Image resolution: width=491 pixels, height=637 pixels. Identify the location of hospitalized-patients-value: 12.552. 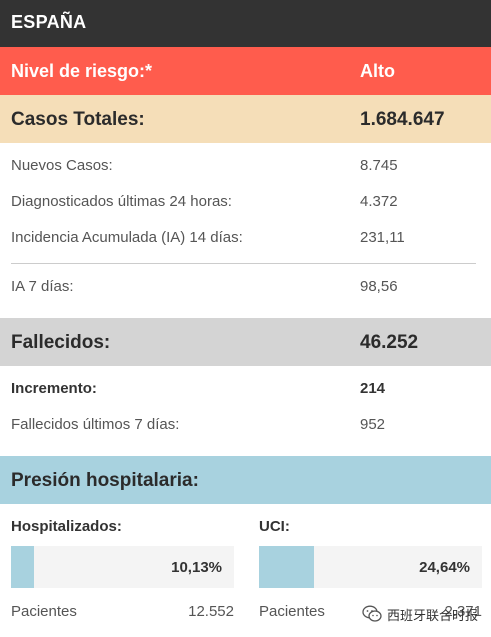
(211, 611).